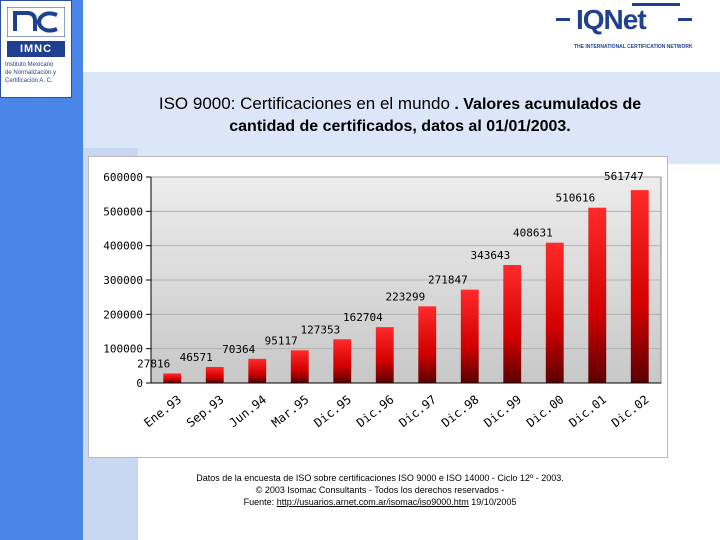 The image size is (720, 540). I want to click on x-tick-label: Dic.01, so click(587, 411).